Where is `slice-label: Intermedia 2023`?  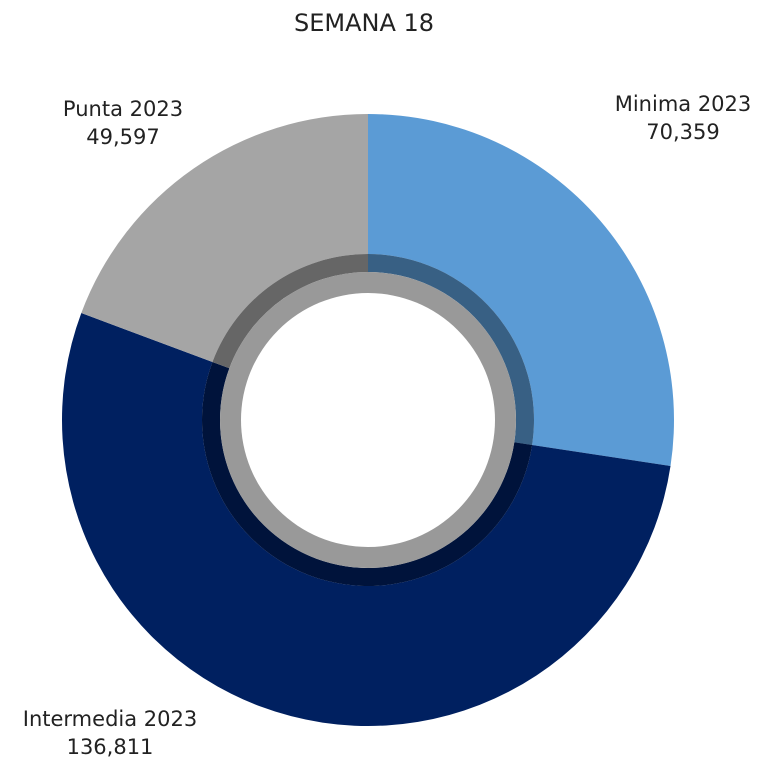
slice-label: Intermedia 2023 is located at coordinates (110, 719).